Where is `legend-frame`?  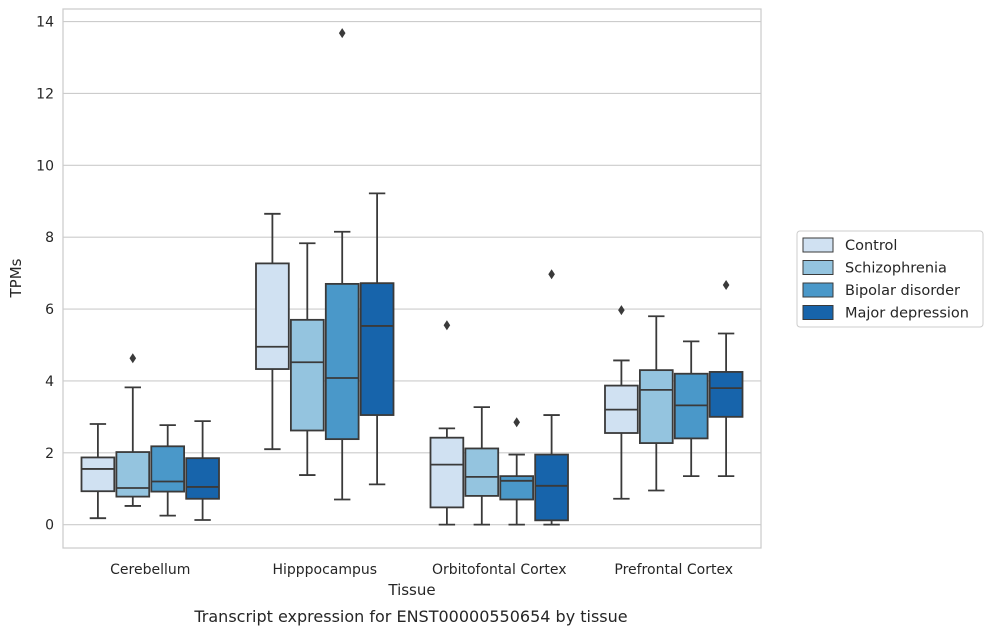 legend-frame is located at coordinates (890, 279).